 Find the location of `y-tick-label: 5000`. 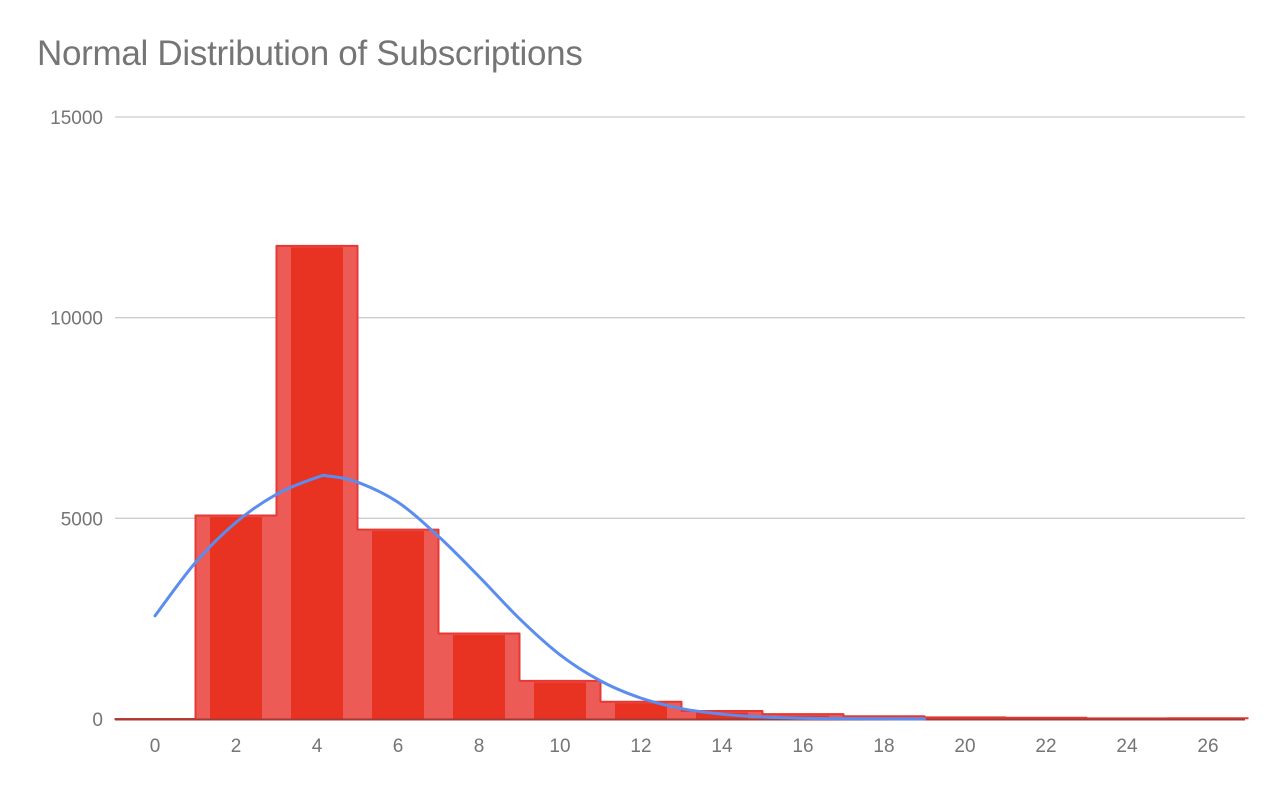

y-tick-label: 5000 is located at coordinates (82, 519).